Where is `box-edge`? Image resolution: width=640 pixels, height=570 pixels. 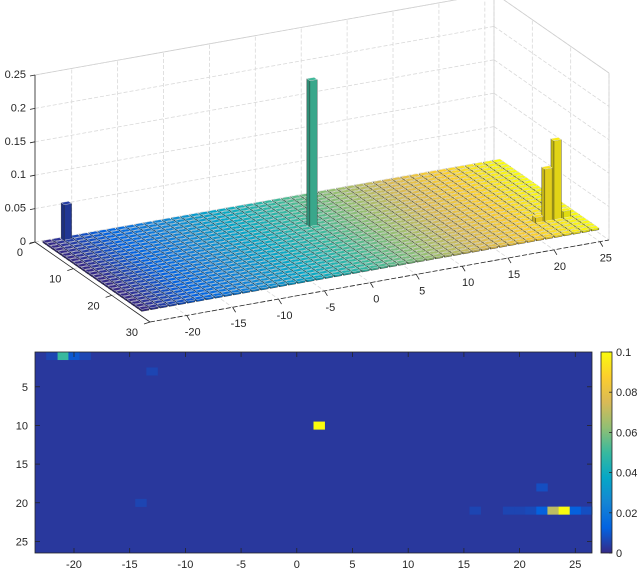
box-edge is located at coordinates (246, 38).